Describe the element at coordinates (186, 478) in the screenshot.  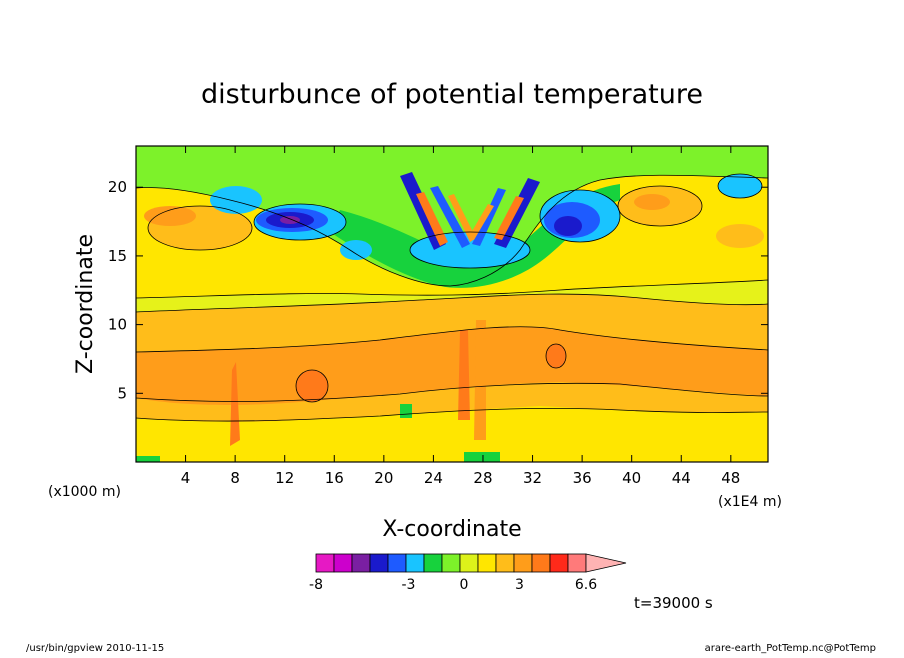
I see `x-tick-label: 4` at that location.